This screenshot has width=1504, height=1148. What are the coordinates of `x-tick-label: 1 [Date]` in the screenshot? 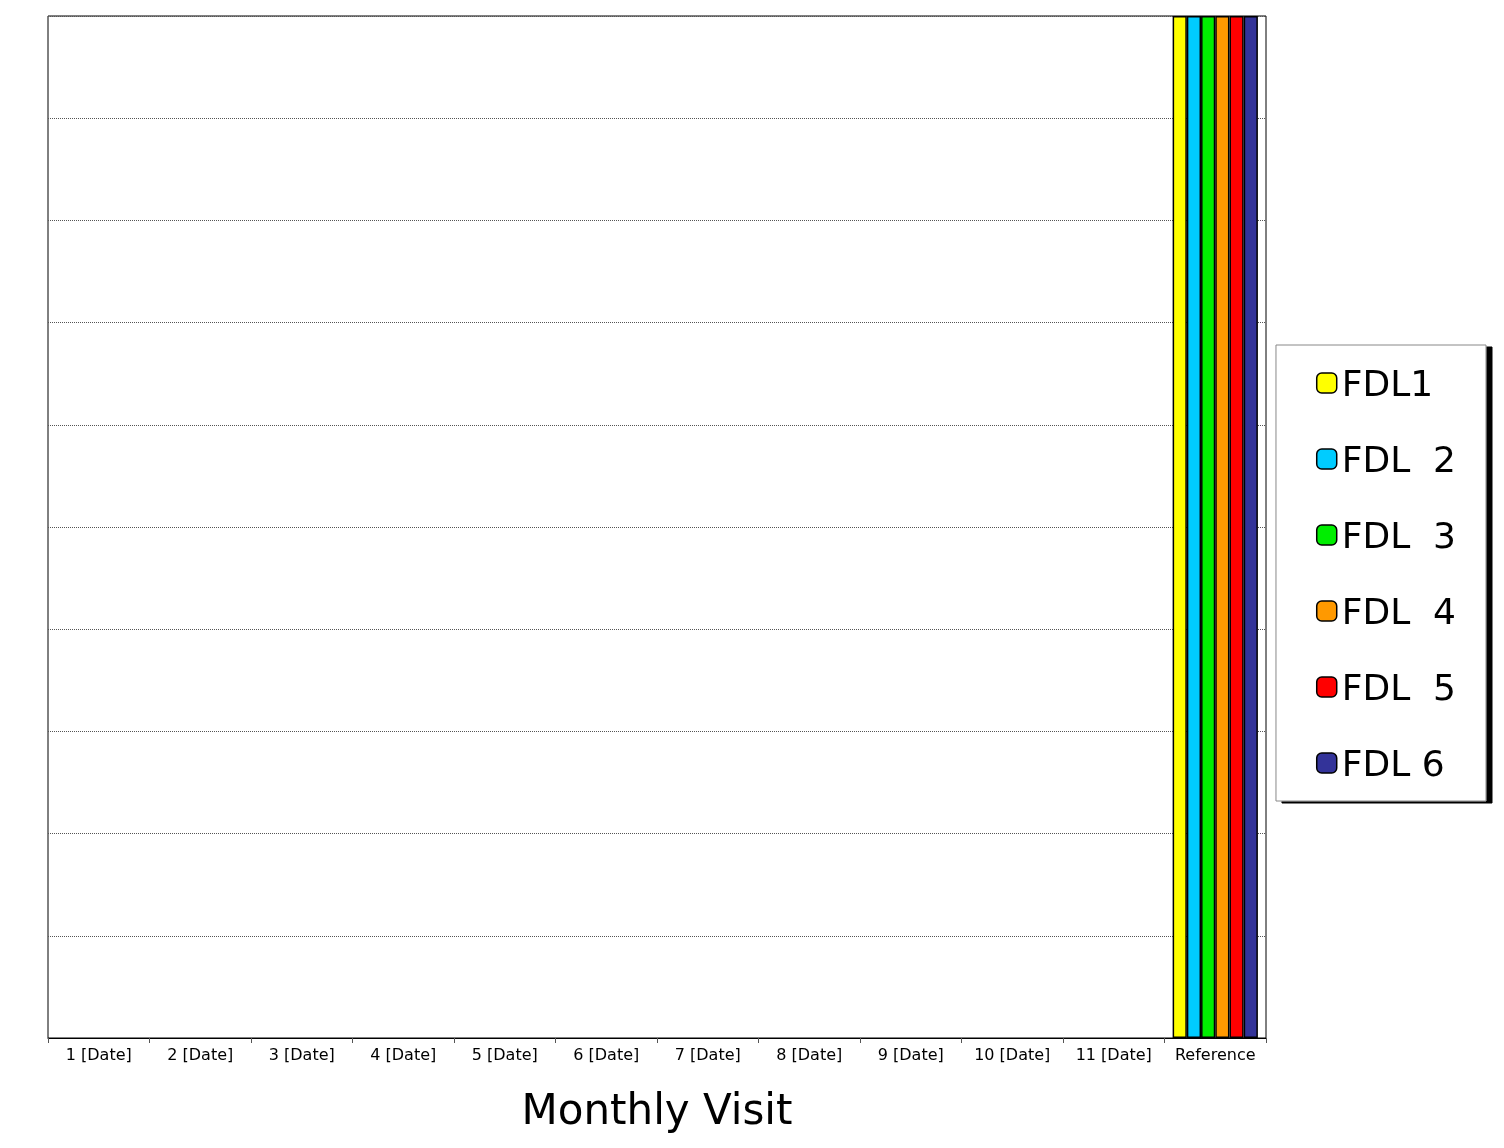 It's located at (98, 1054).